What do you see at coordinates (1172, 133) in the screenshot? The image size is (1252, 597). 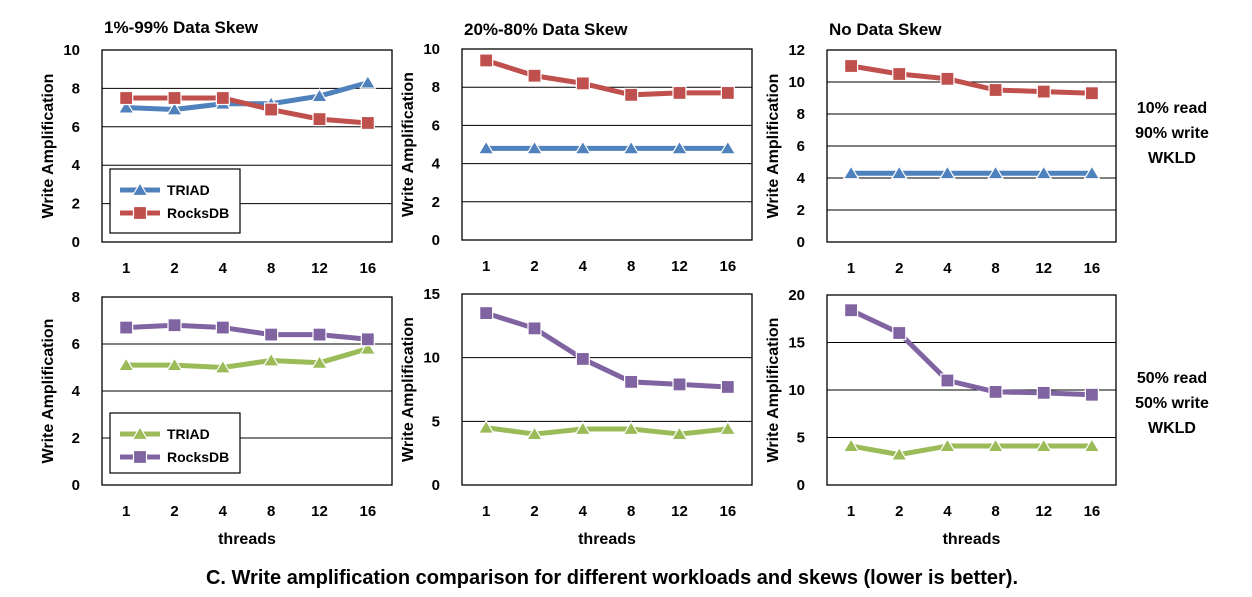 I see `row-label-top-line2: 90% write` at bounding box center [1172, 133].